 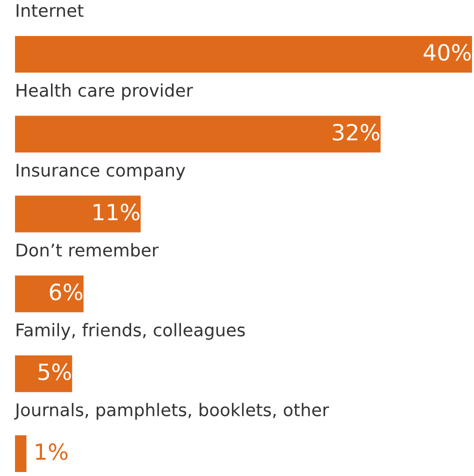 What do you see at coordinates (117, 212) in the screenshot?
I see `data-label: 11%` at bounding box center [117, 212].